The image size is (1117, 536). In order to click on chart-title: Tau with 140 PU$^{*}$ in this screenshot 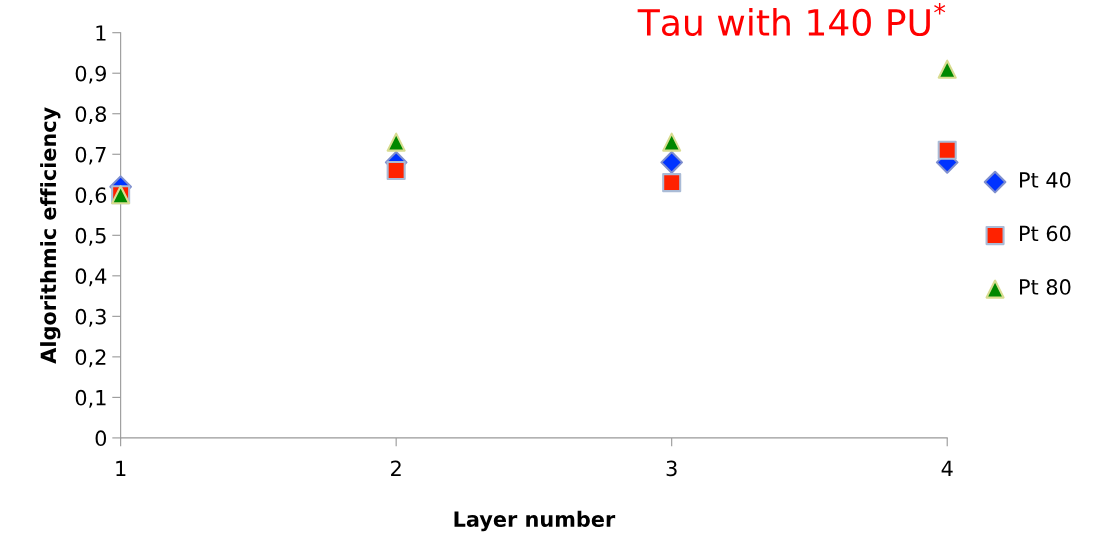, I will do `click(791, 19)`.